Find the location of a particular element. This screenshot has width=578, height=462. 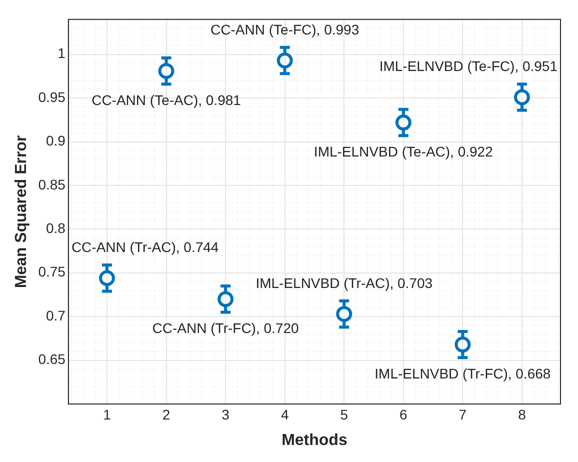

y-tick-label: 0.65 is located at coordinates (52, 359).